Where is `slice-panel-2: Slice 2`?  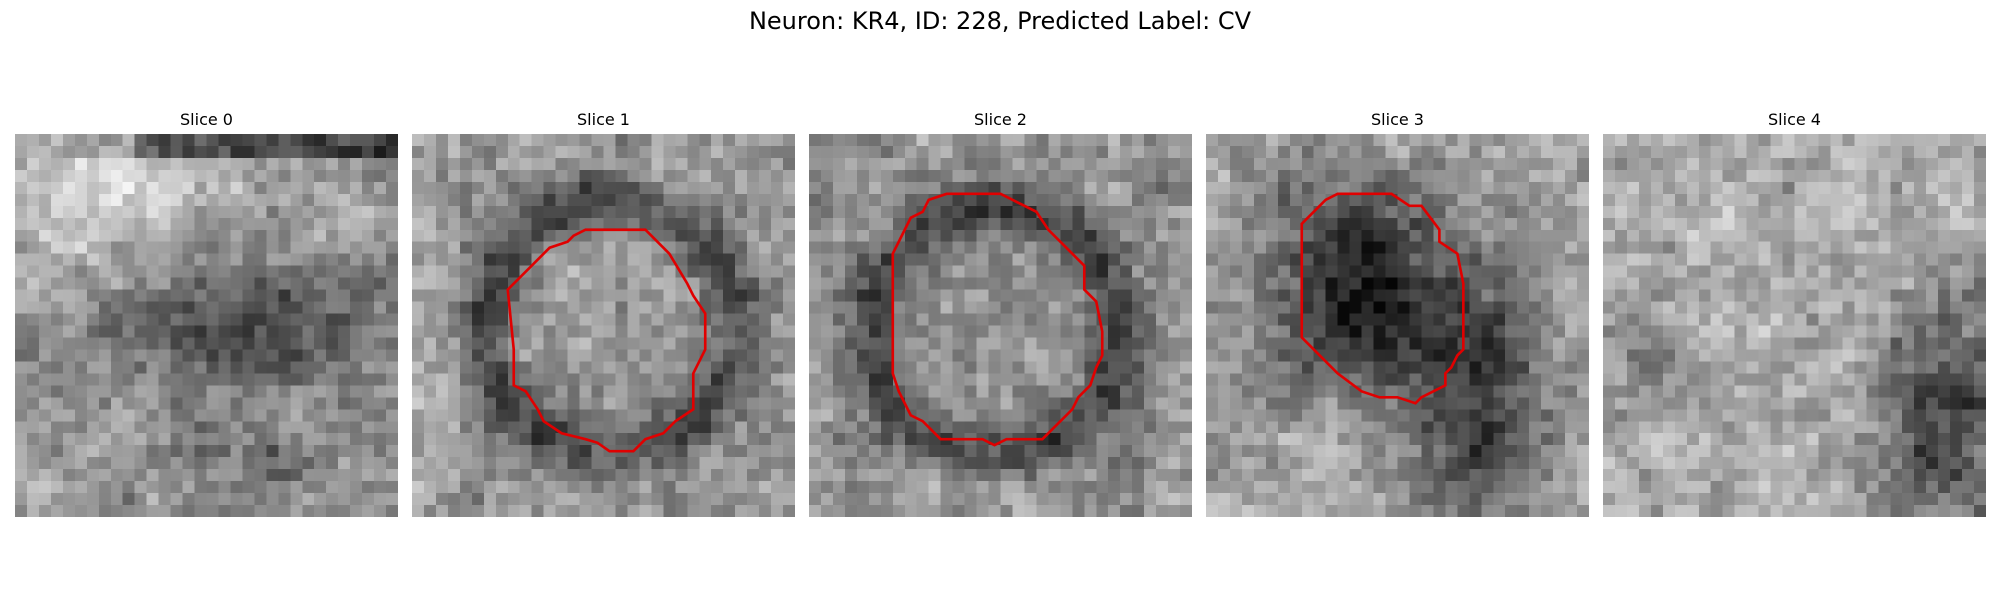 slice-panel-2: Slice 2 is located at coordinates (1000, 312).